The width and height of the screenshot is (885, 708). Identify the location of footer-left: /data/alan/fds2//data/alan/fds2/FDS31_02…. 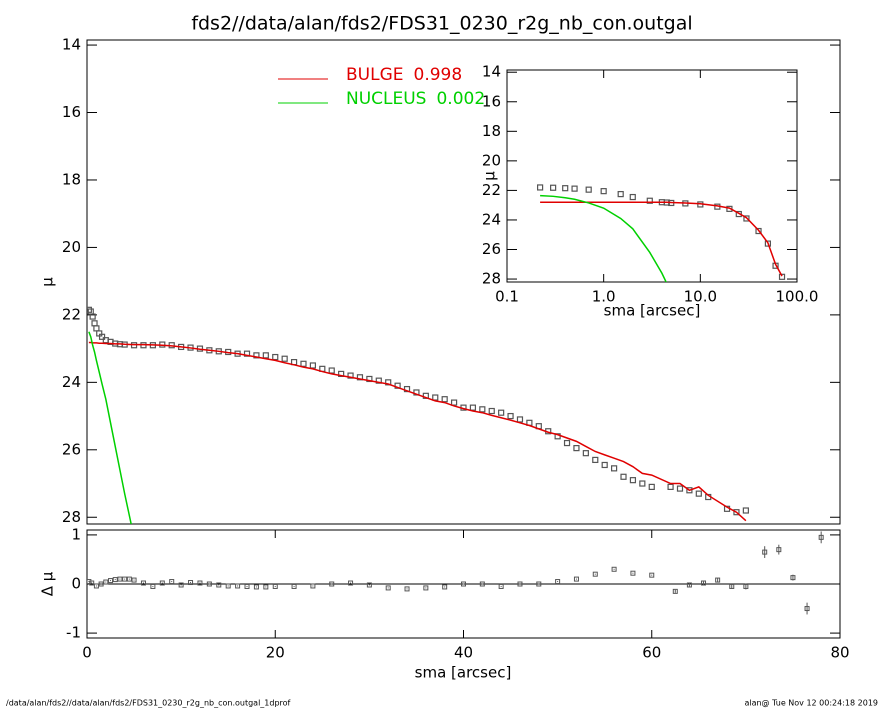
(148, 703).